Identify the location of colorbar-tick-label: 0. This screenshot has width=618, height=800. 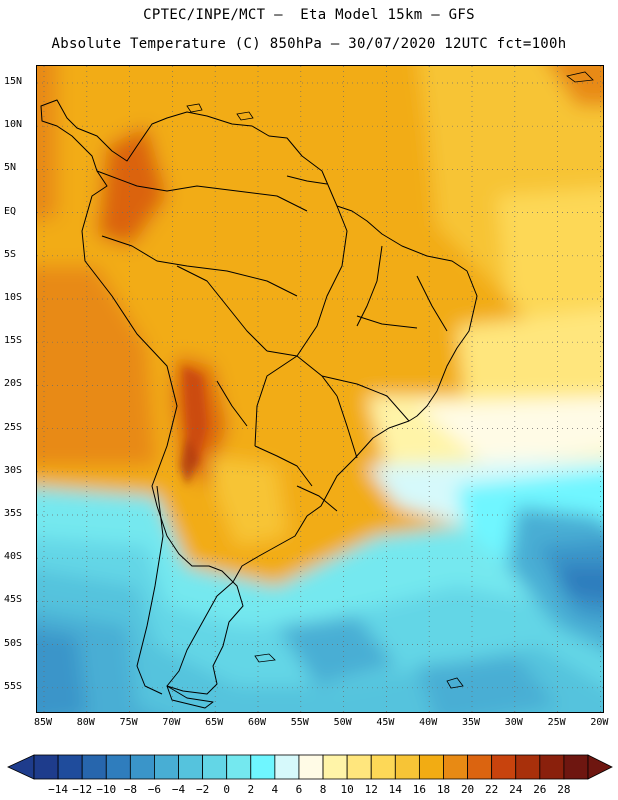
(226, 789).